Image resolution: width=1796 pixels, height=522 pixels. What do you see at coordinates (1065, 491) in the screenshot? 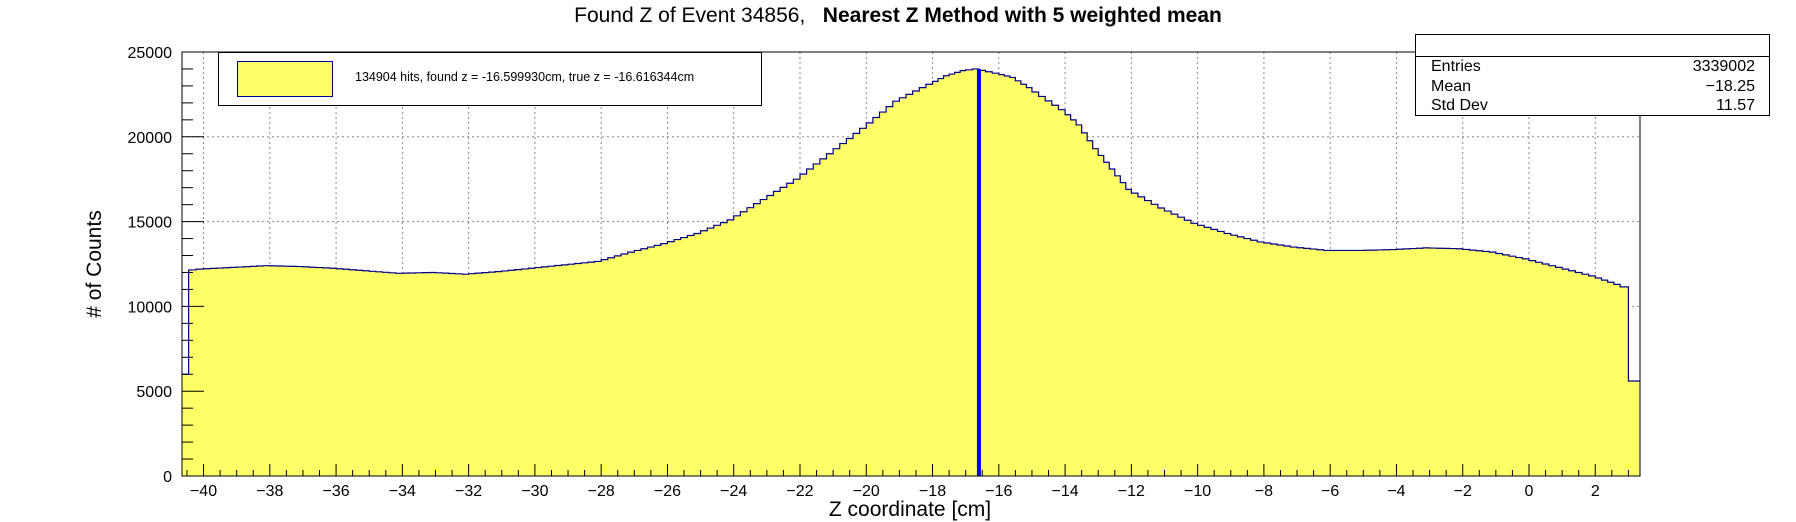
I see `x-tick-label: −14` at bounding box center [1065, 491].